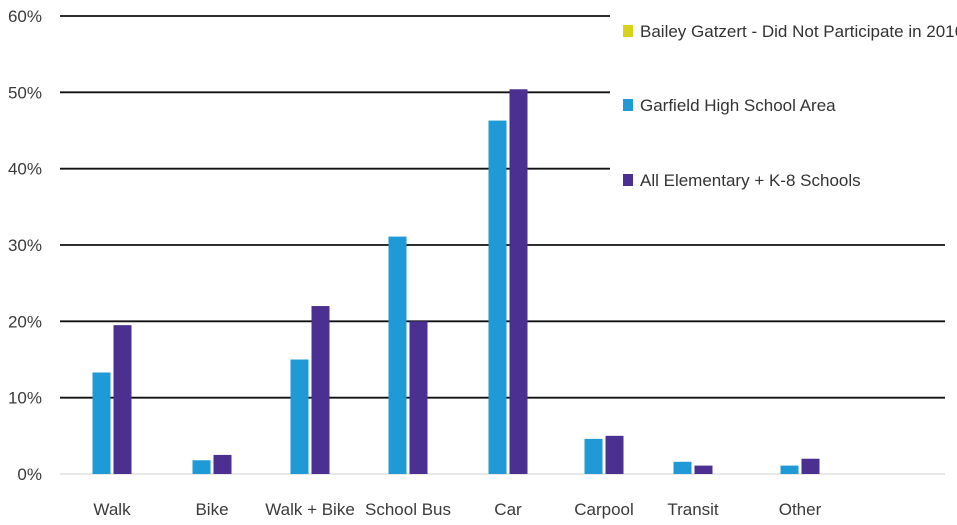  What do you see at coordinates (25, 398) in the screenshot?
I see `y-tick-label: 10%` at bounding box center [25, 398].